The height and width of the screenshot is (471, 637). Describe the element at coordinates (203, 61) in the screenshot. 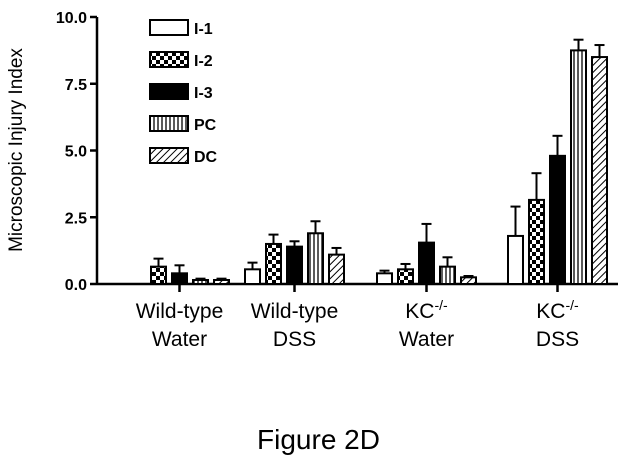

I see `legend-label: I-2` at that location.